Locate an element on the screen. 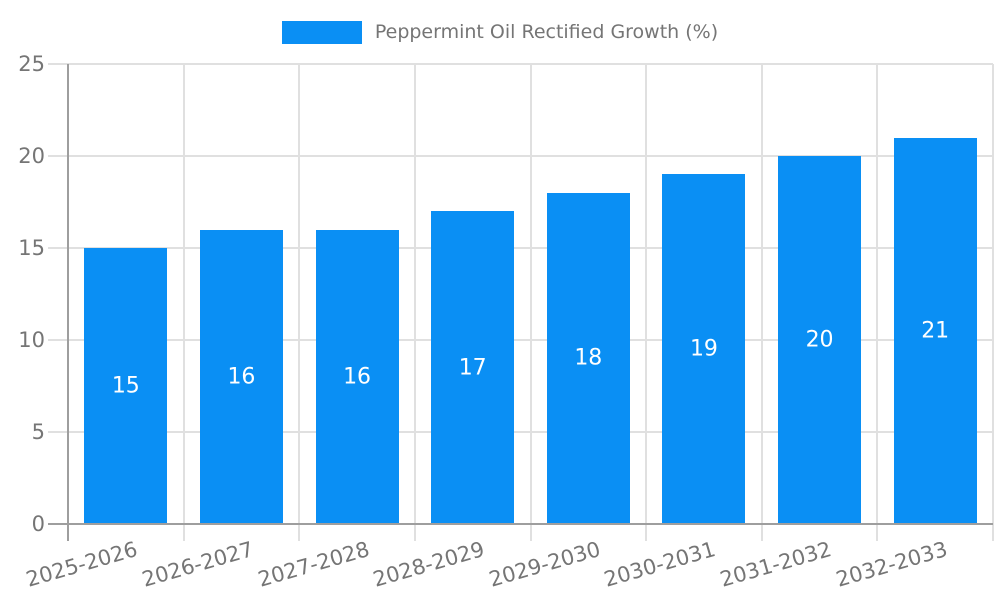 The width and height of the screenshot is (1000, 600). x-tick-label: 2025-2026 is located at coordinates (82, 564).